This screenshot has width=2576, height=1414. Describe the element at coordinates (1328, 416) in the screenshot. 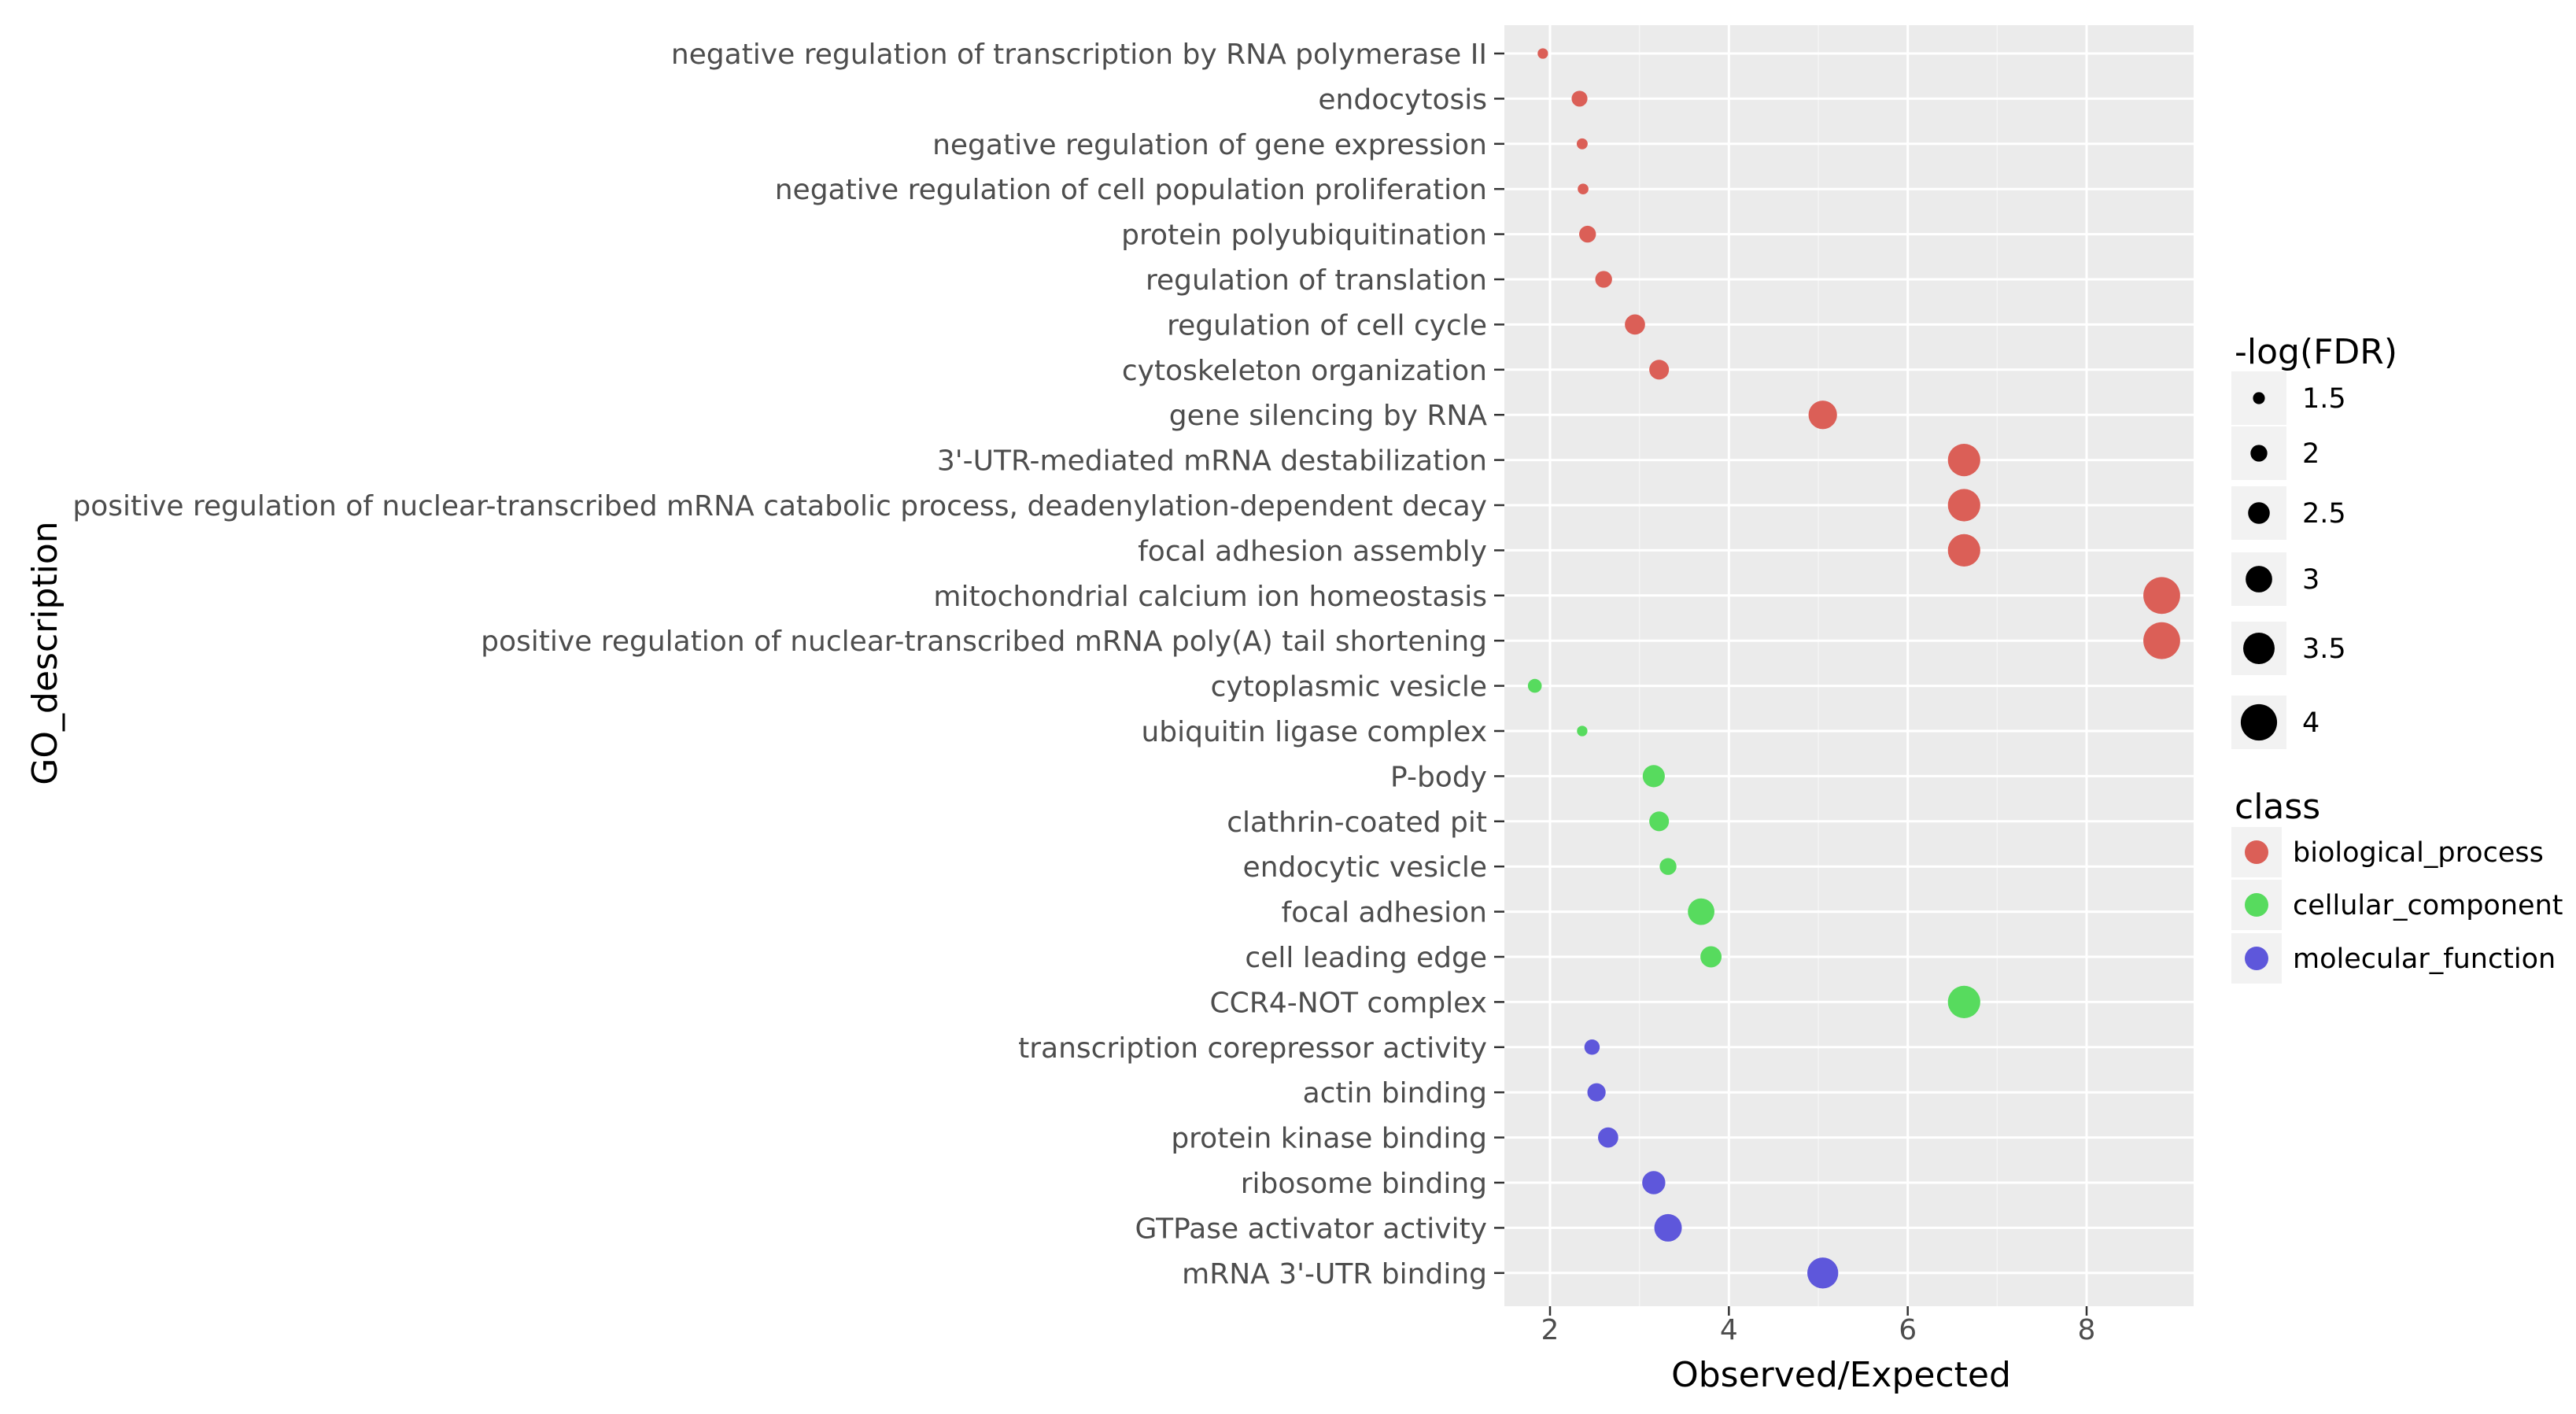

I see `y-tick-label: gene silencing by RNA` at that location.